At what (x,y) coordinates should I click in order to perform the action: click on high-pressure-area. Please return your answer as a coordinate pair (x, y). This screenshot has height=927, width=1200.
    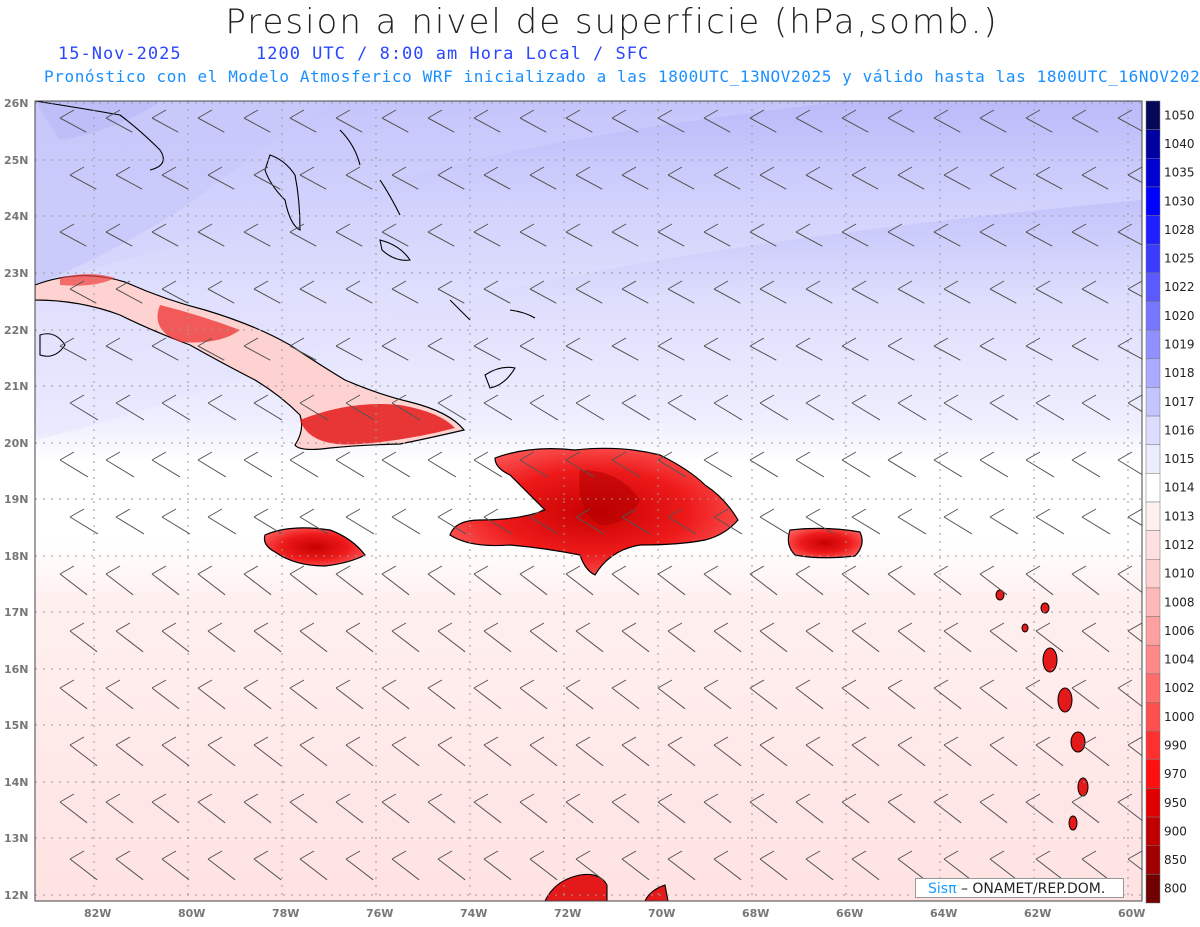
    Looking at the image, I should click on (182, 193).